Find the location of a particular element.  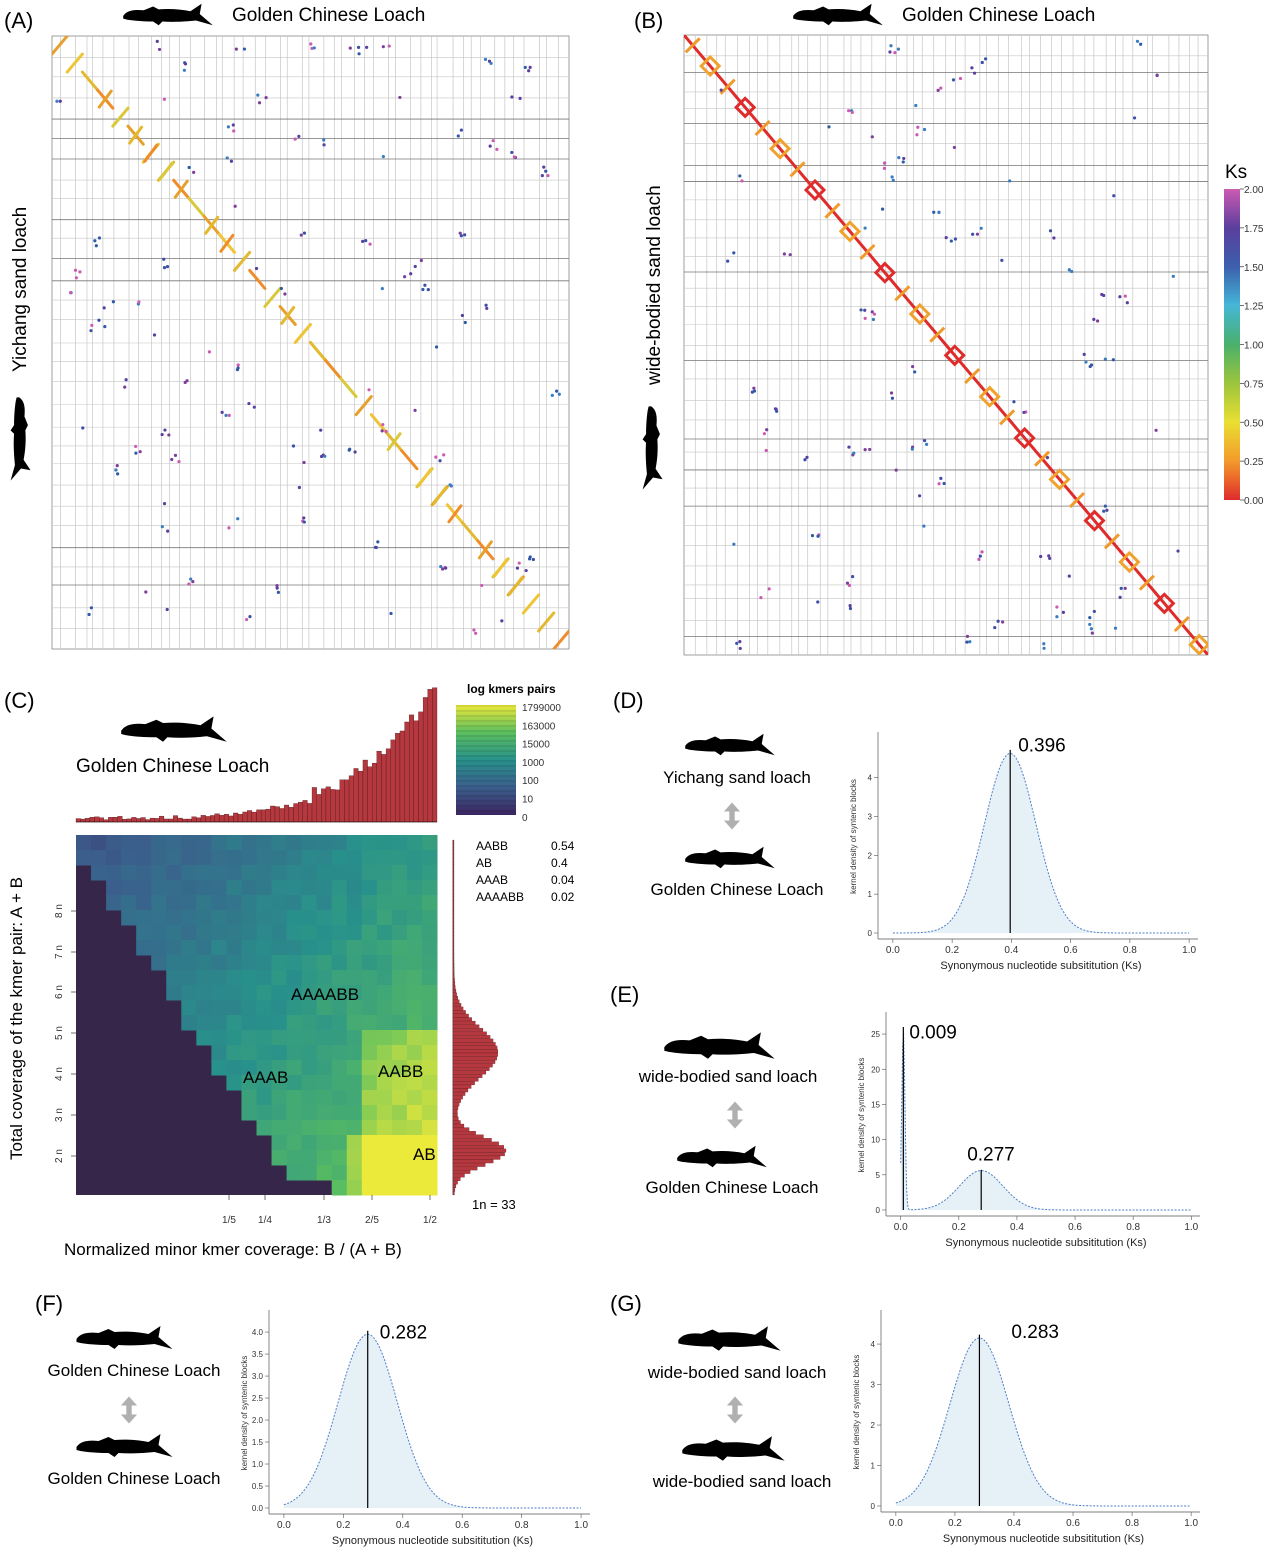

y-tick-label: 20 is located at coordinates (875, 1069).